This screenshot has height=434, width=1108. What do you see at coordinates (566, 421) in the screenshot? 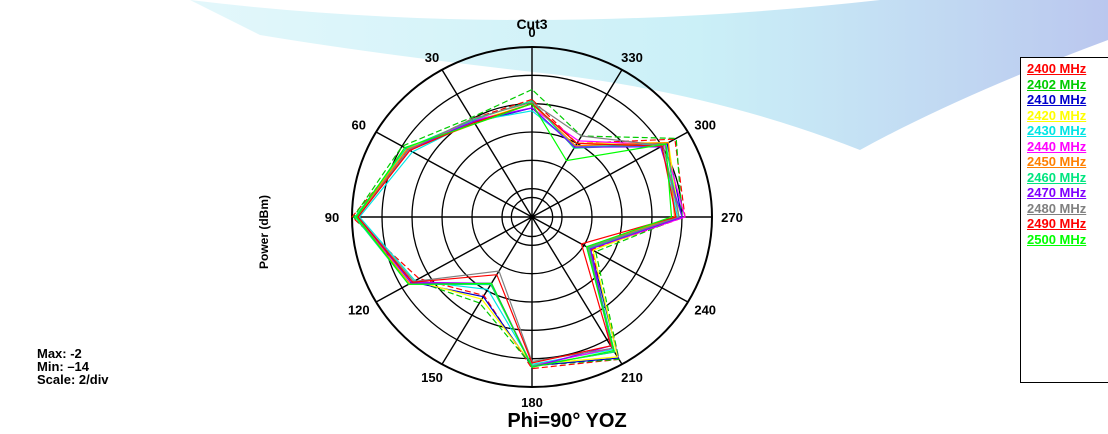
I see `chart-subtitle: Phi=90° YOZ` at bounding box center [566, 421].